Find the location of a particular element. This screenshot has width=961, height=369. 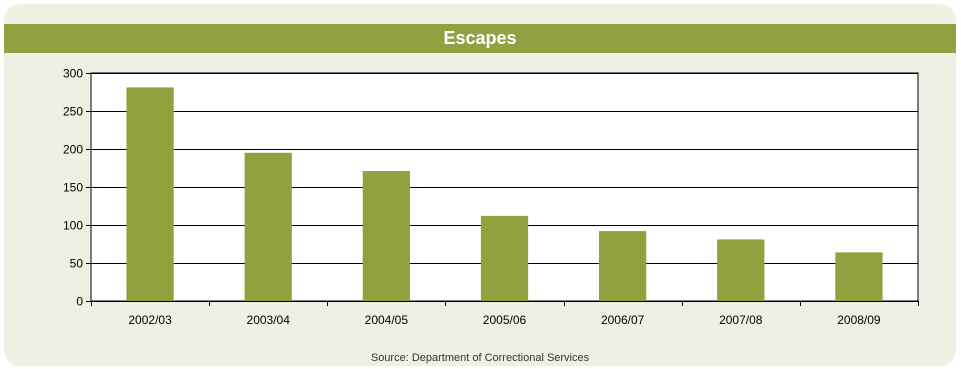

y-tick-label: 50 is located at coordinates (77, 264).